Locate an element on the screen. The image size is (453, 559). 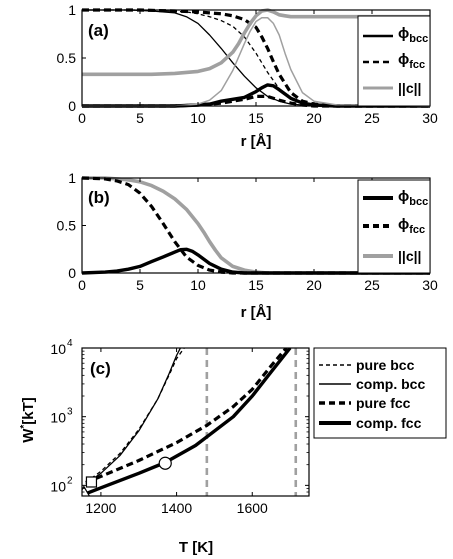
panel-a-lines is located at coordinates (256, 58).